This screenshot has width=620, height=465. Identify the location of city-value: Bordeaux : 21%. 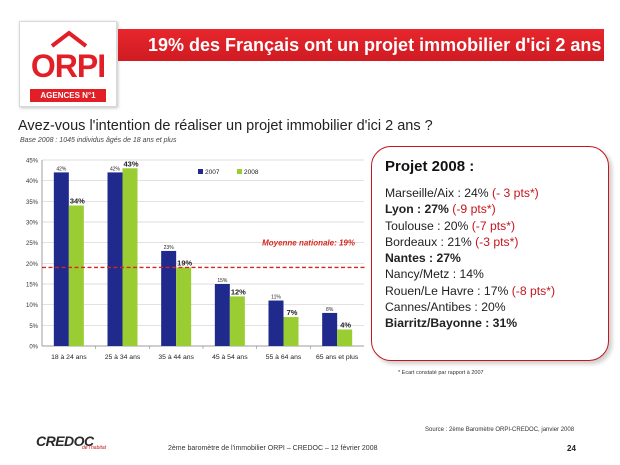
(430, 241).